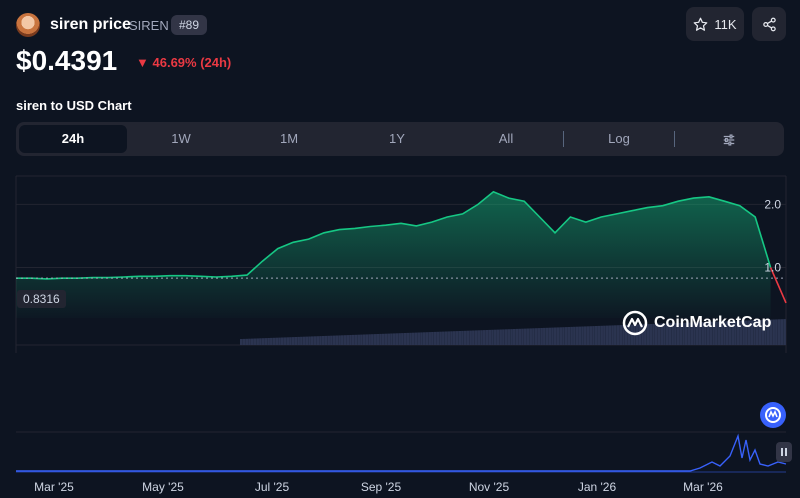 This screenshot has width=800, height=498. I want to click on chart-nav-handle, so click(773, 415).